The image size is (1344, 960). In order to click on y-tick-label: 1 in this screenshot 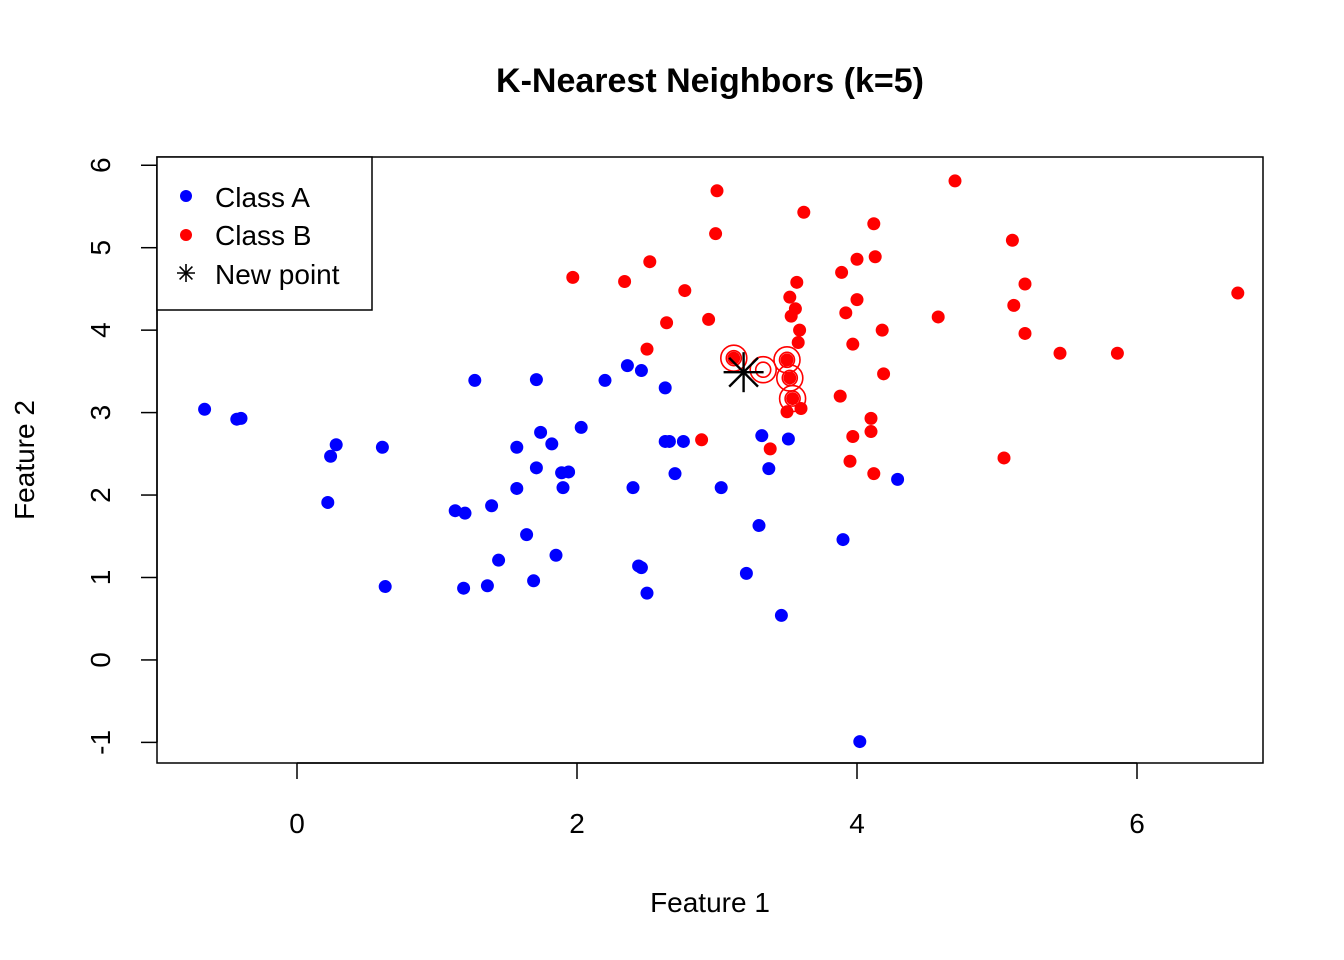, I will do `click(100, 578)`.